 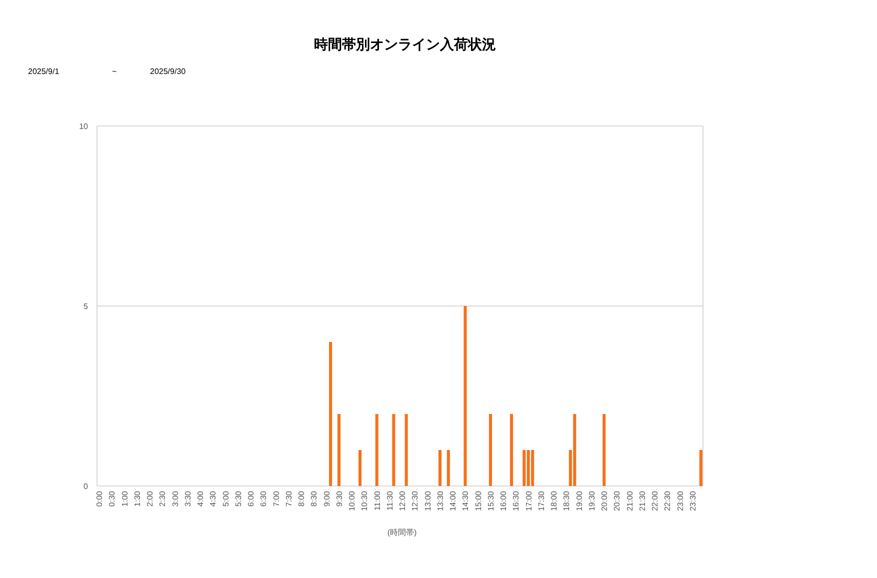 I want to click on x-tick-label: 21:30, so click(x=642, y=501).